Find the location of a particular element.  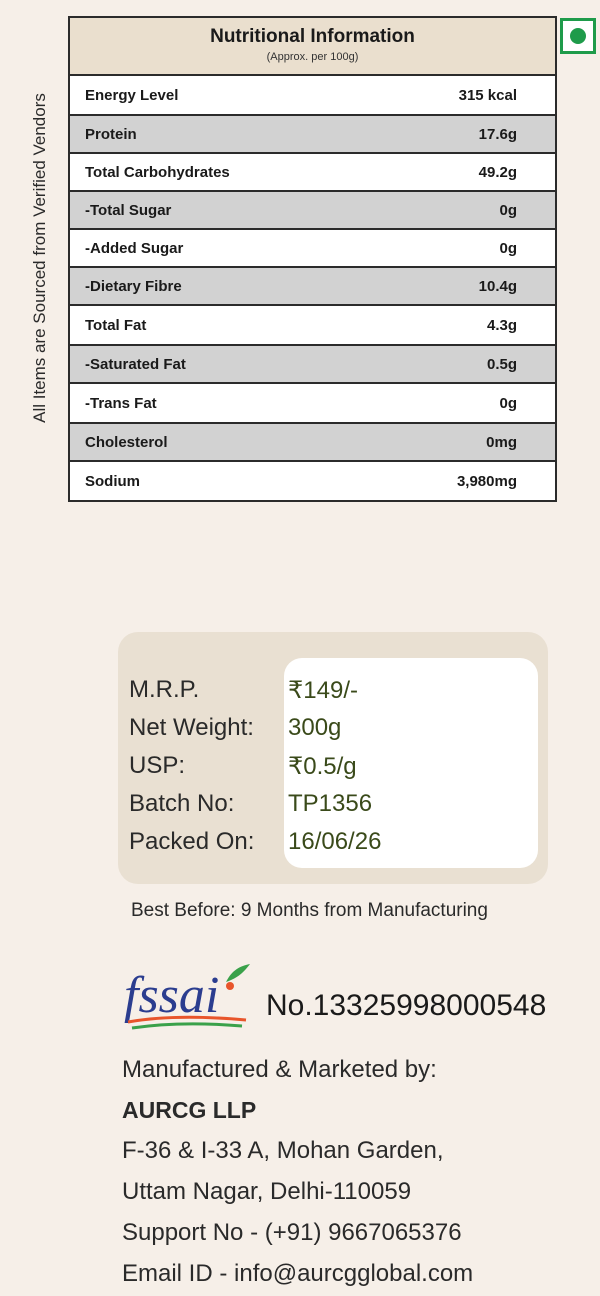

veg-symbol-icon is located at coordinates (578, 36).